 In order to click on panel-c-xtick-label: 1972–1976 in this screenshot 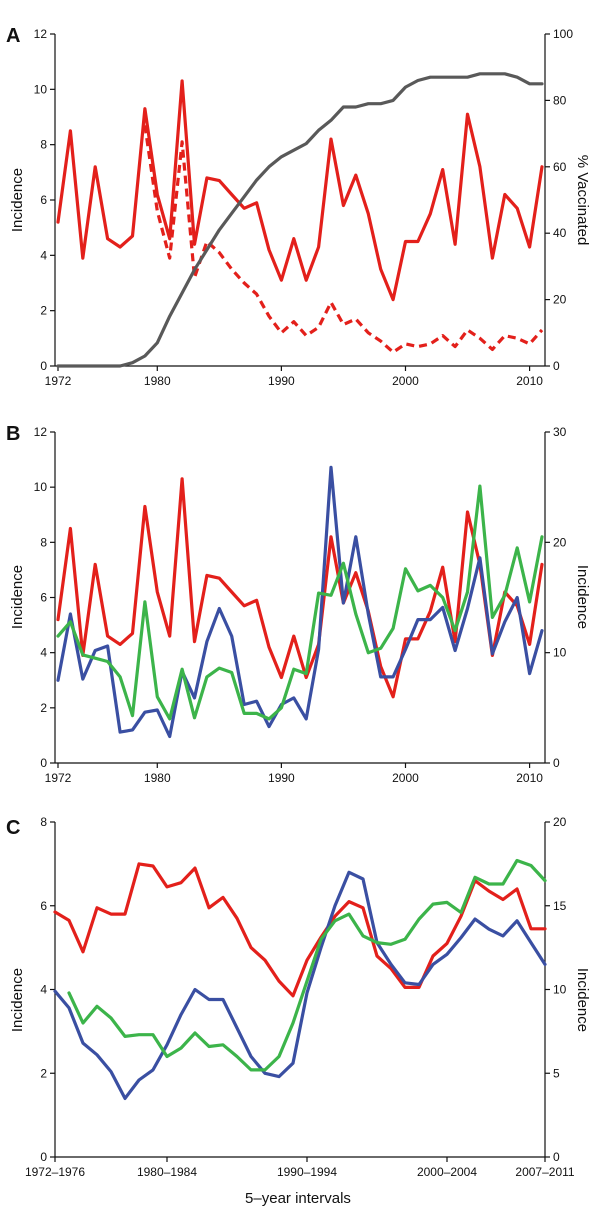, I will do `click(55, 1172)`.